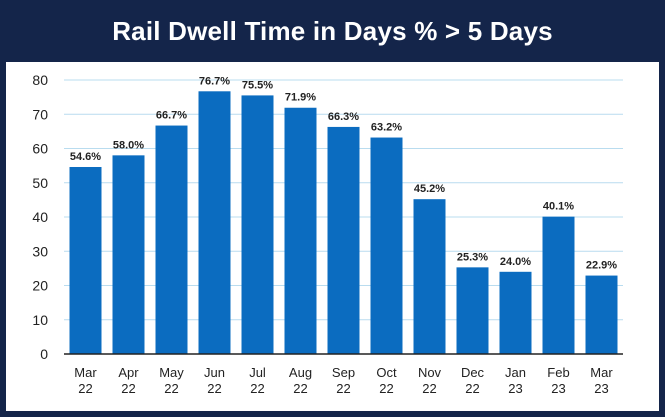 The width and height of the screenshot is (665, 417). I want to click on y-tick-label: 70, so click(40, 114).